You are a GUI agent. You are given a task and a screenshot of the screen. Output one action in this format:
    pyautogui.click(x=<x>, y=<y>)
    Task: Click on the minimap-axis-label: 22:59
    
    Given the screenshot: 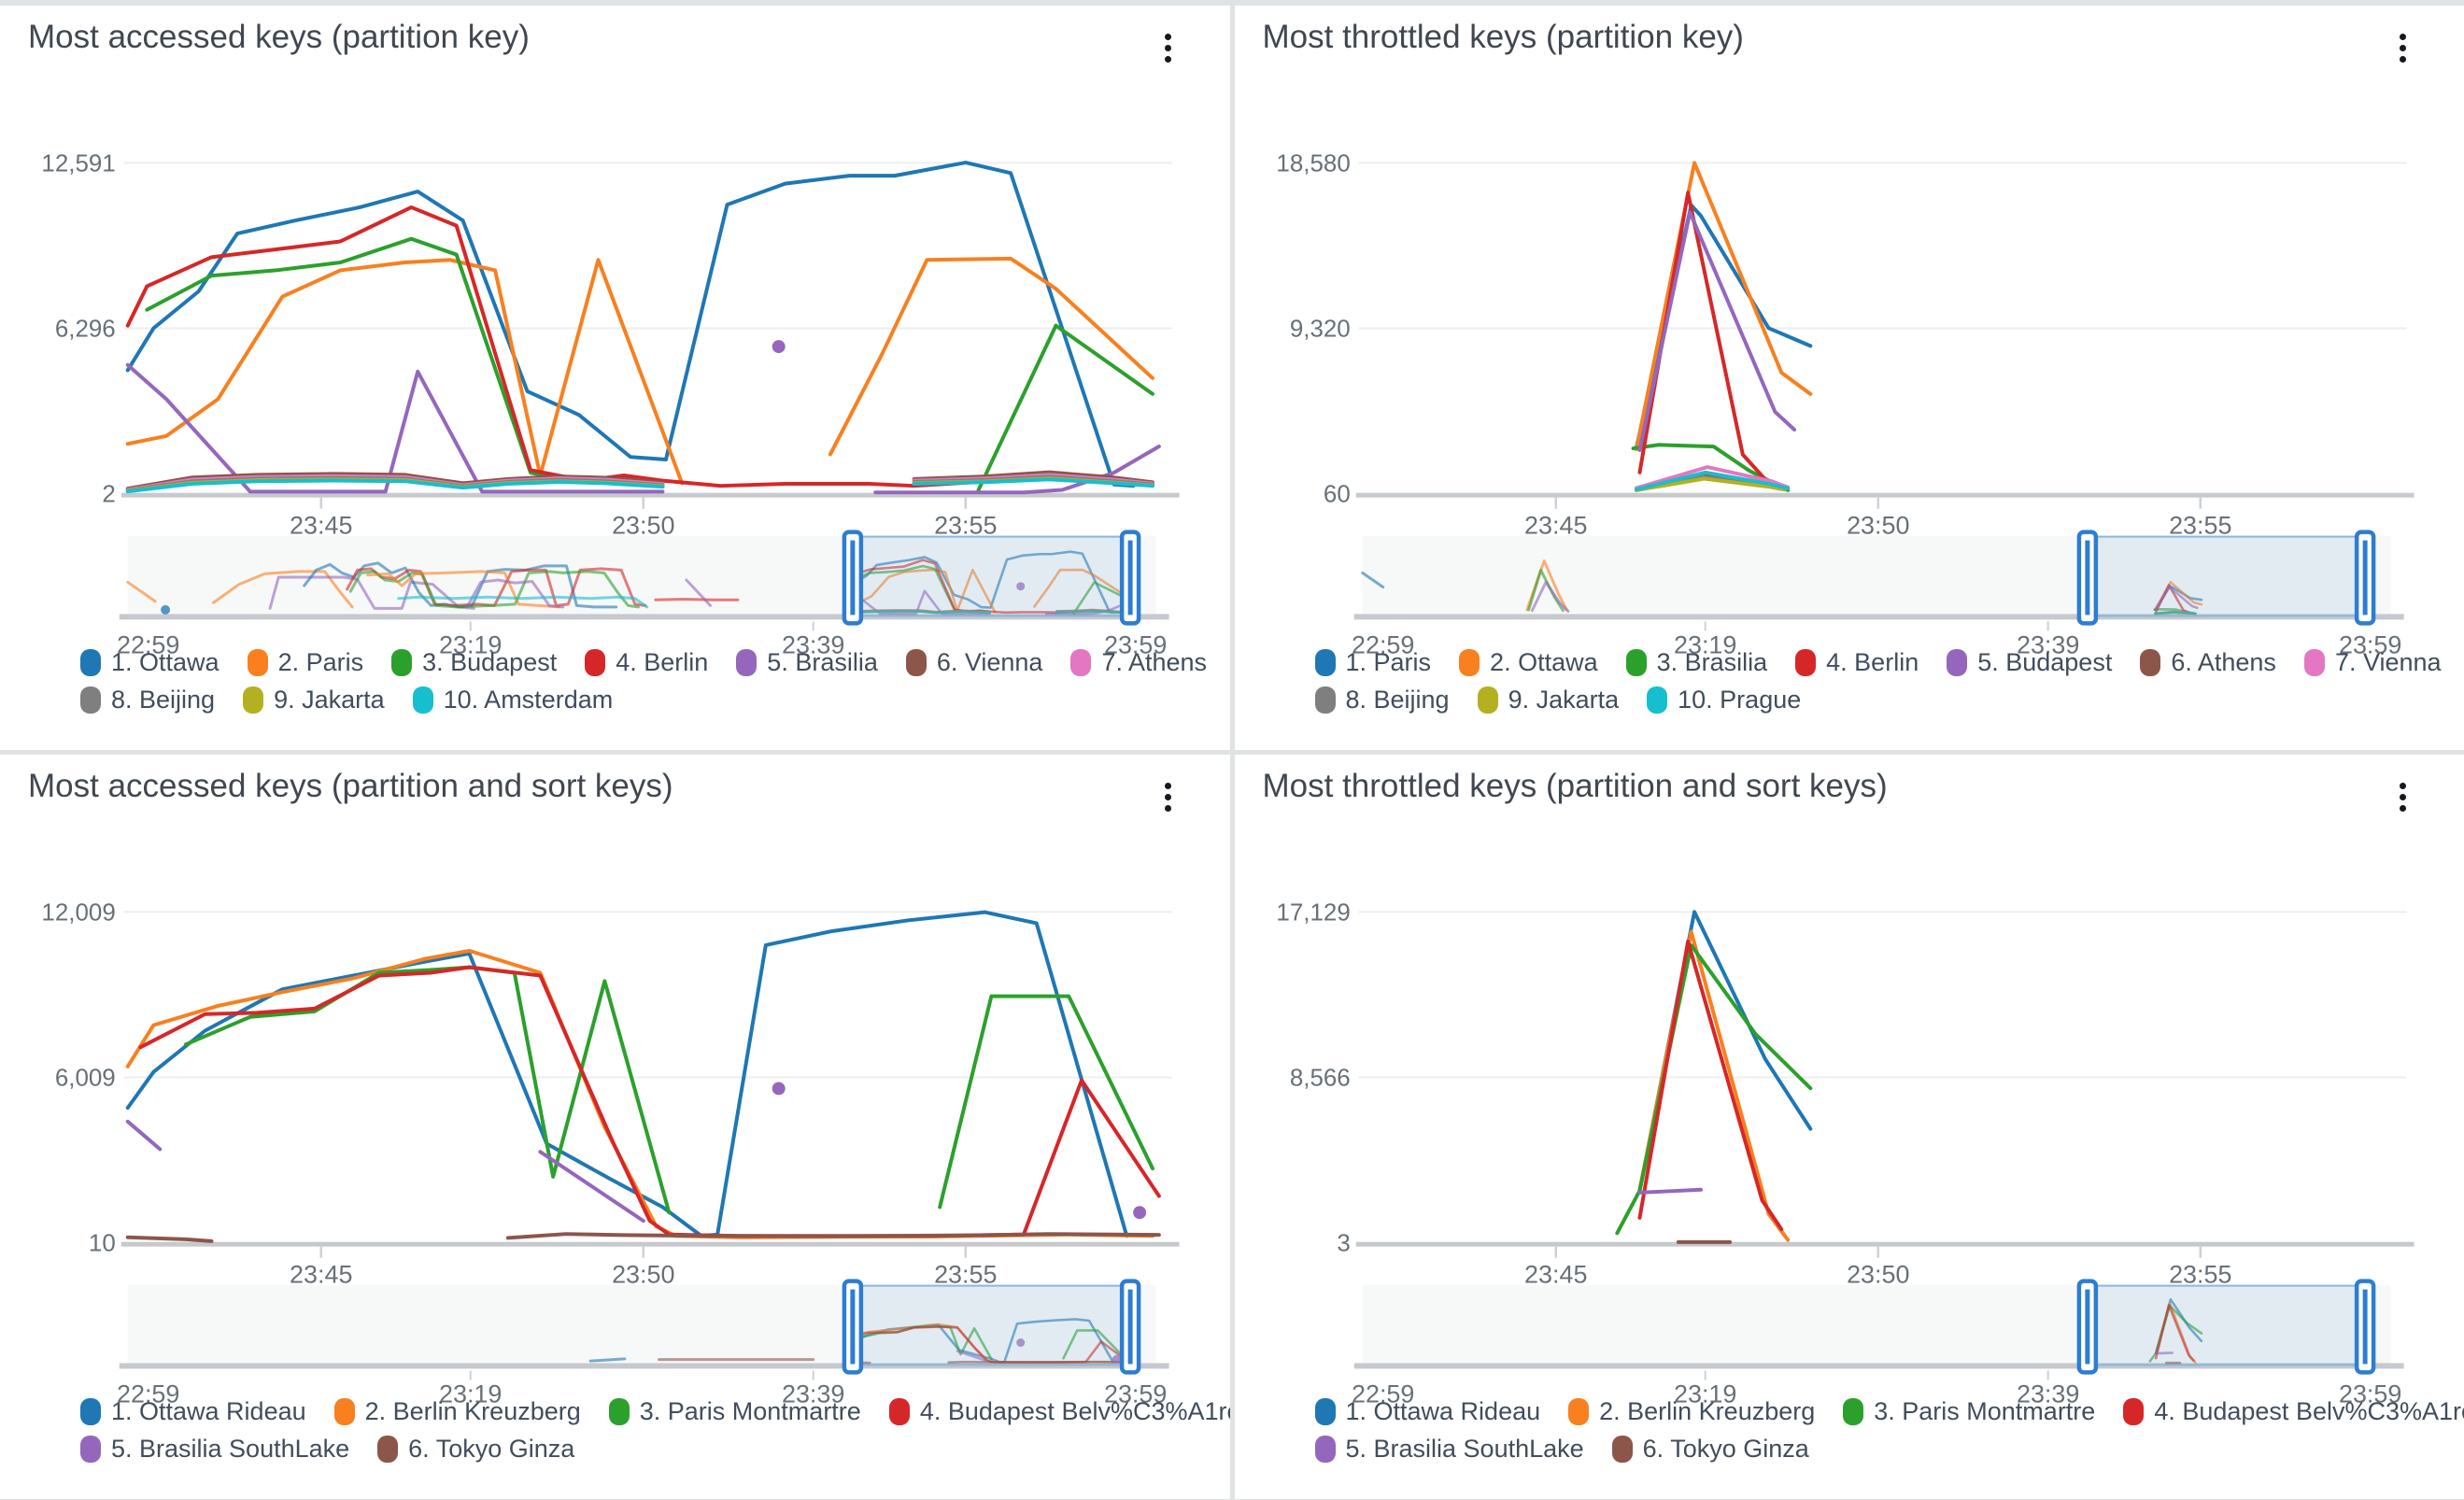 What is the action you would take?
    pyautogui.click(x=1382, y=1394)
    